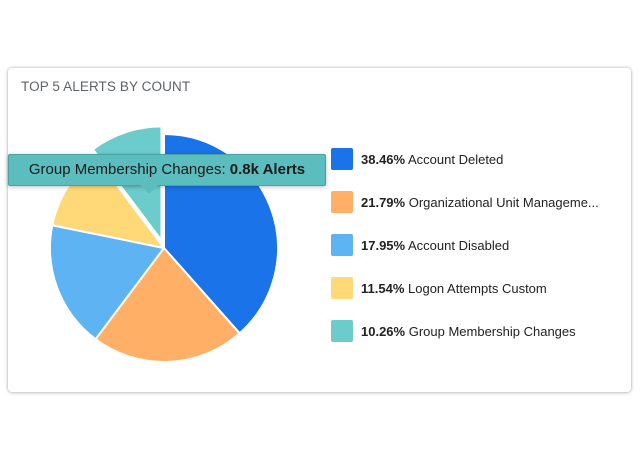 The image size is (640, 450). Describe the element at coordinates (167, 305) in the screenshot. I see `slice-organizational-unit` at that location.